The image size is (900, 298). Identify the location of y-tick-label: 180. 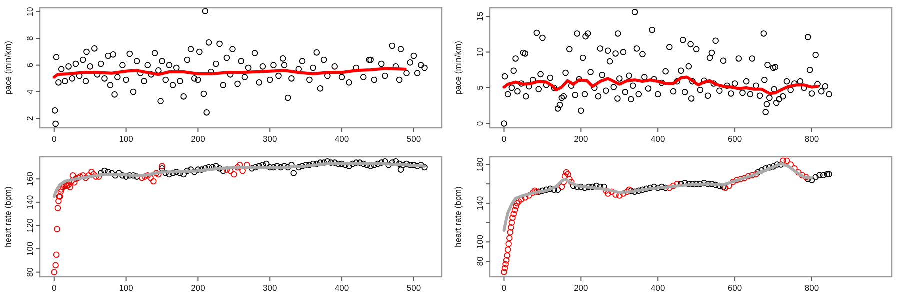
(480, 164).